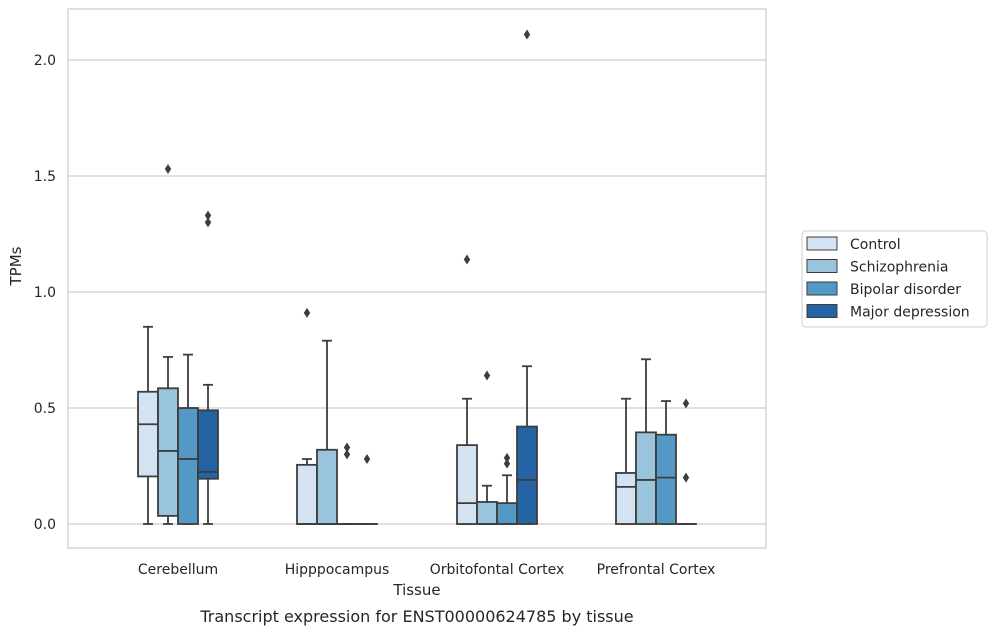 The image size is (997, 638). Describe the element at coordinates (45, 409) in the screenshot. I see `y-tick-label: 0.5` at that location.